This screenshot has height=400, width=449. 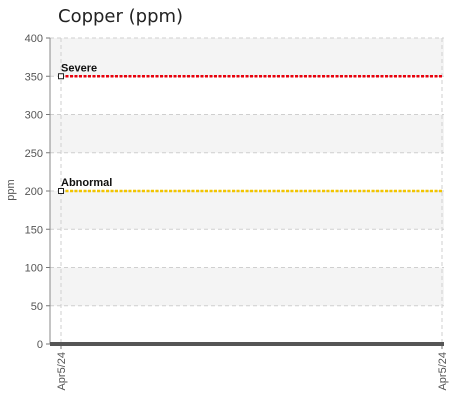 What do you see at coordinates (37, 307) in the screenshot?
I see `y-tick-label: 50` at bounding box center [37, 307].